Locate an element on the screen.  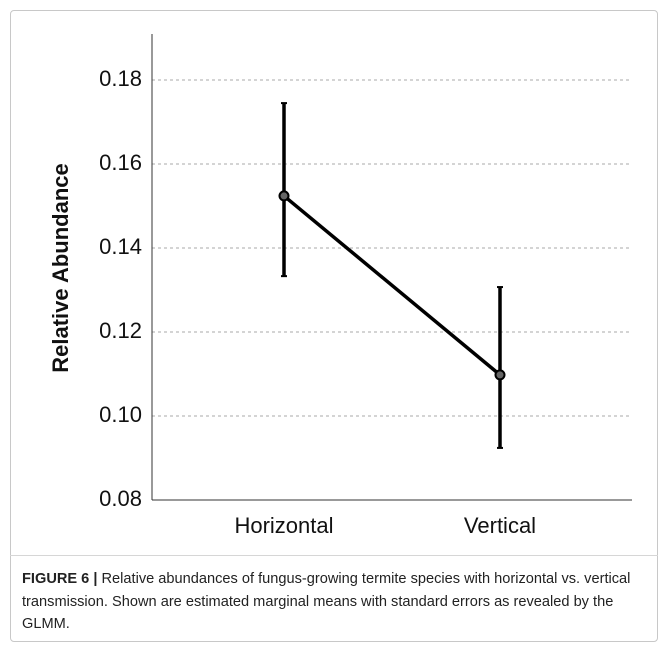
caption-label: FIGURE 6 | is located at coordinates (60, 579).